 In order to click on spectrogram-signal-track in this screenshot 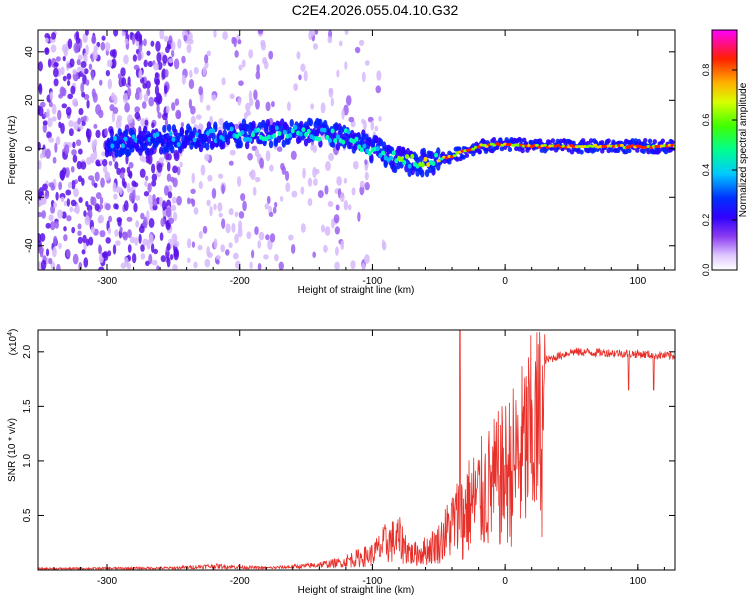, I will do `click(389, 147)`.